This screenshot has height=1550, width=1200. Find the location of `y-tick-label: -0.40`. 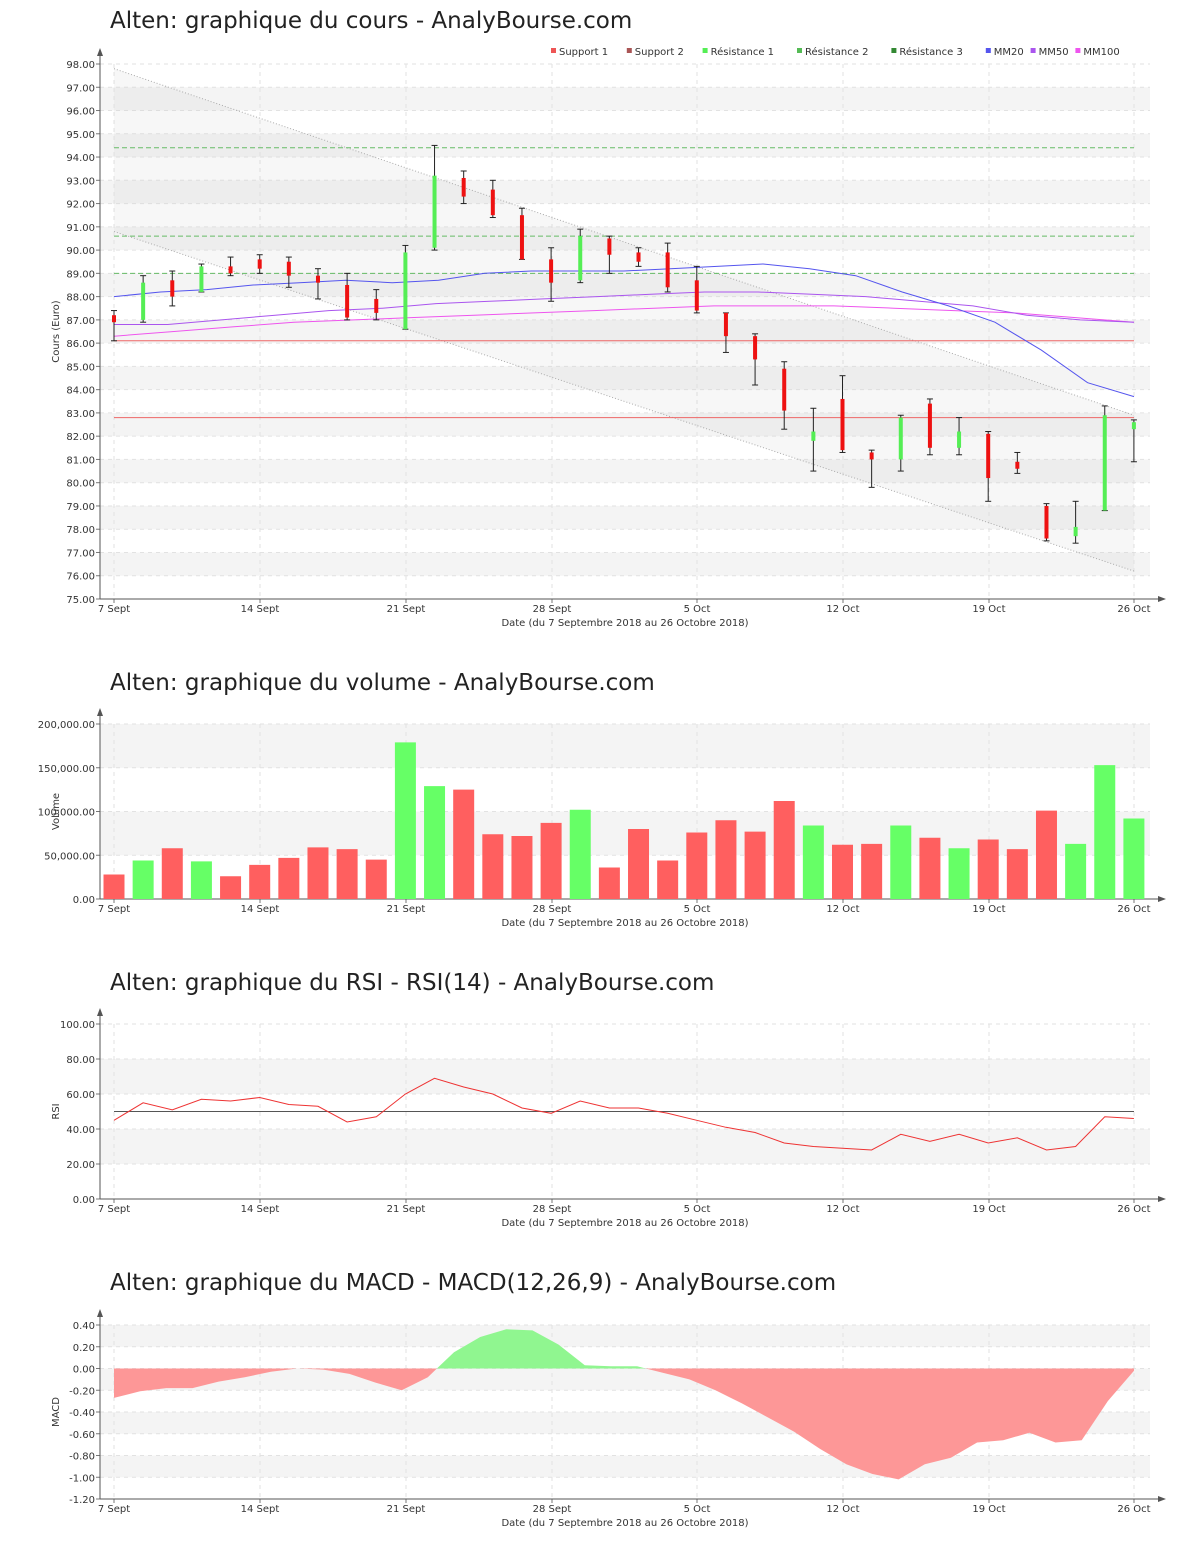

y-tick-label: -0.40 is located at coordinates (82, 1413).